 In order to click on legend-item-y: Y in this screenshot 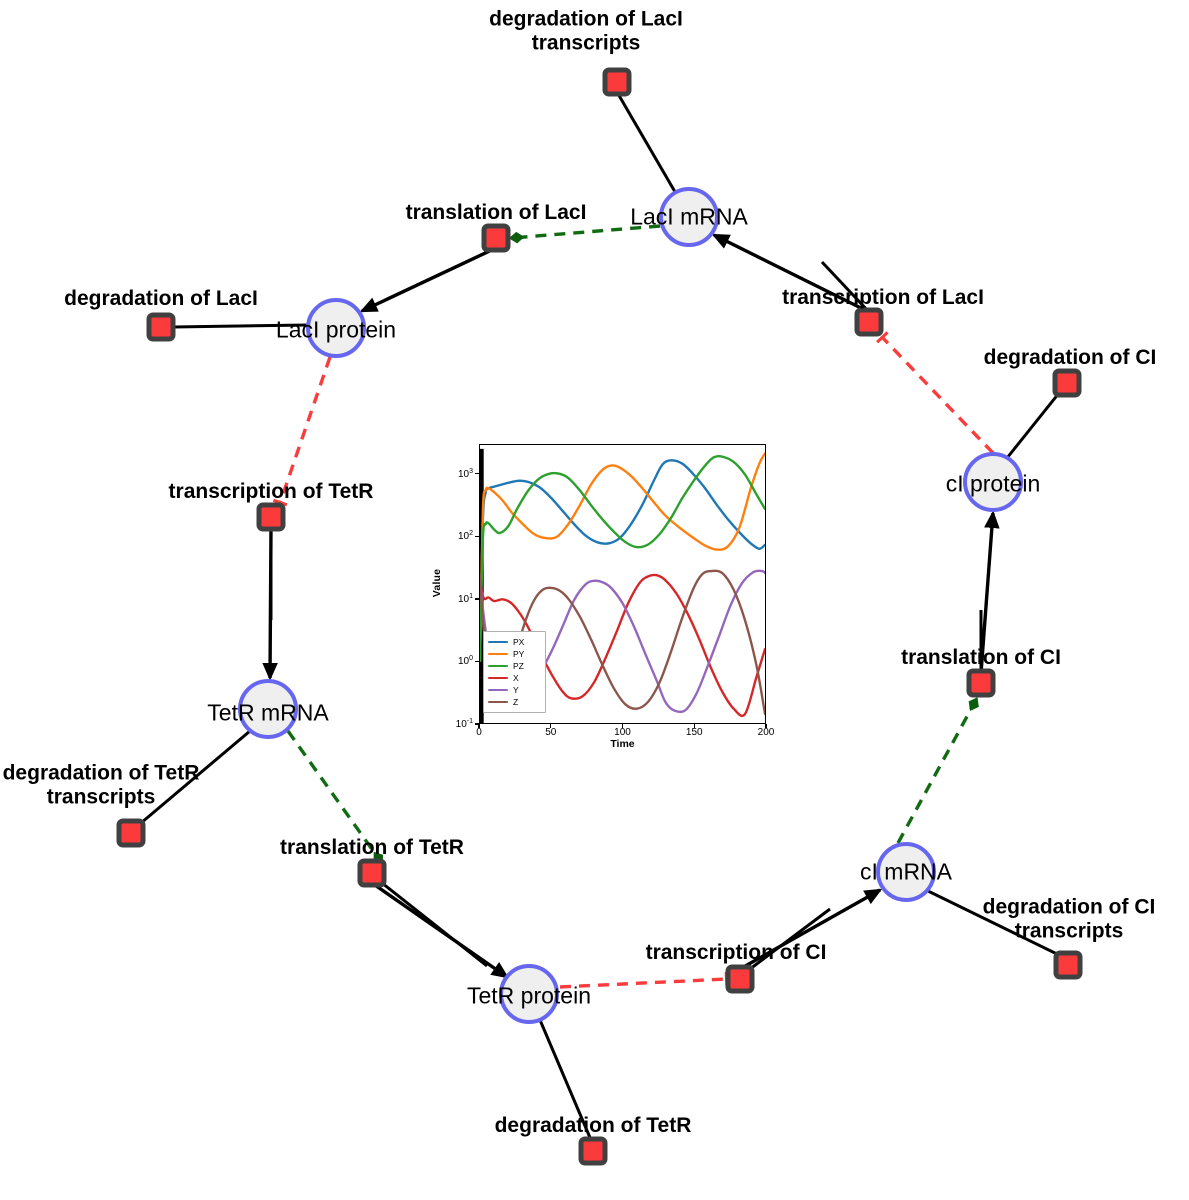, I will do `click(514, 690)`.